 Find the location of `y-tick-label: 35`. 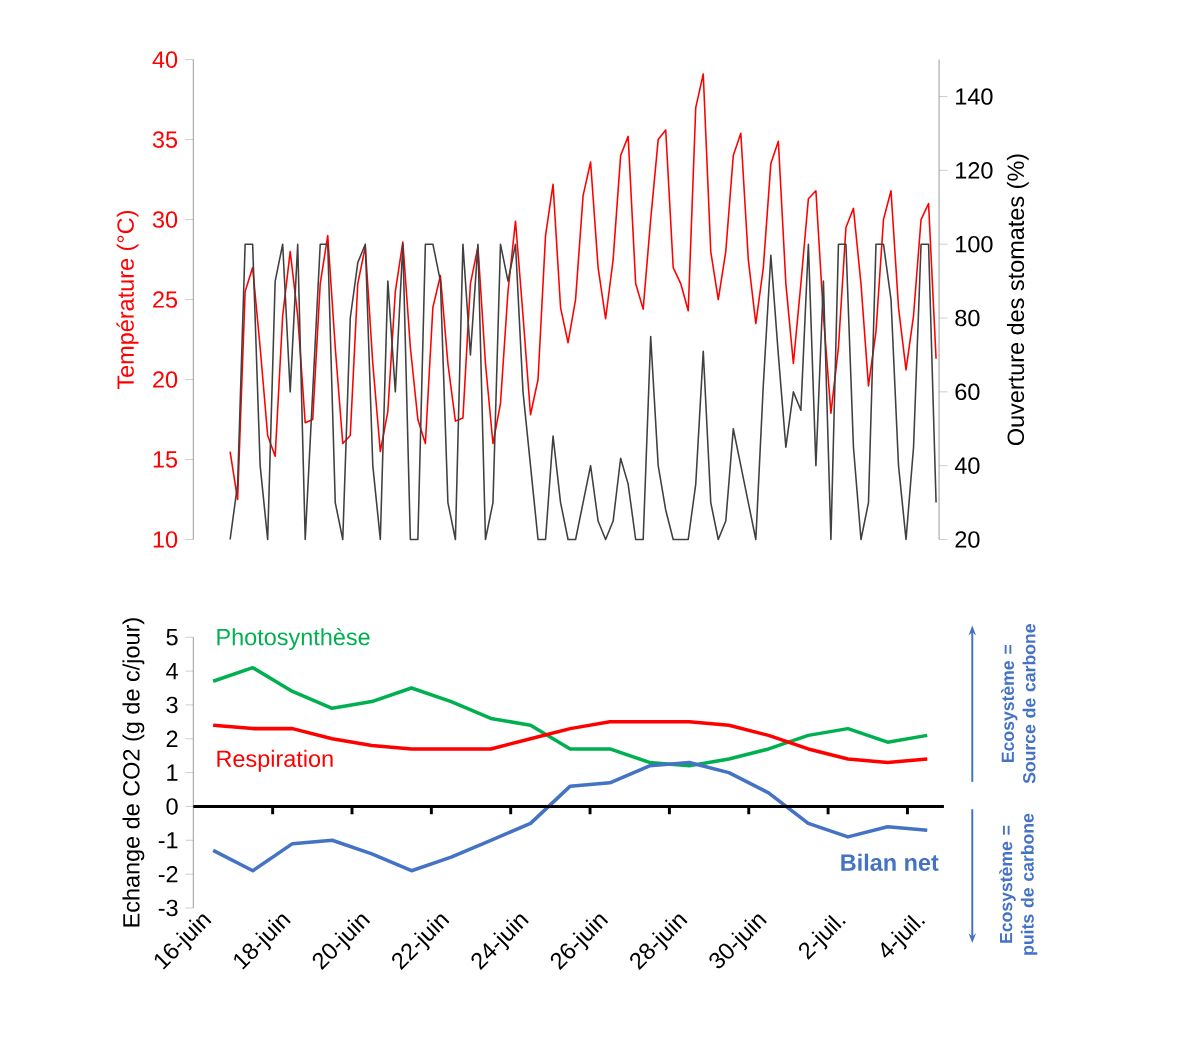

y-tick-label: 35 is located at coordinates (165, 140).